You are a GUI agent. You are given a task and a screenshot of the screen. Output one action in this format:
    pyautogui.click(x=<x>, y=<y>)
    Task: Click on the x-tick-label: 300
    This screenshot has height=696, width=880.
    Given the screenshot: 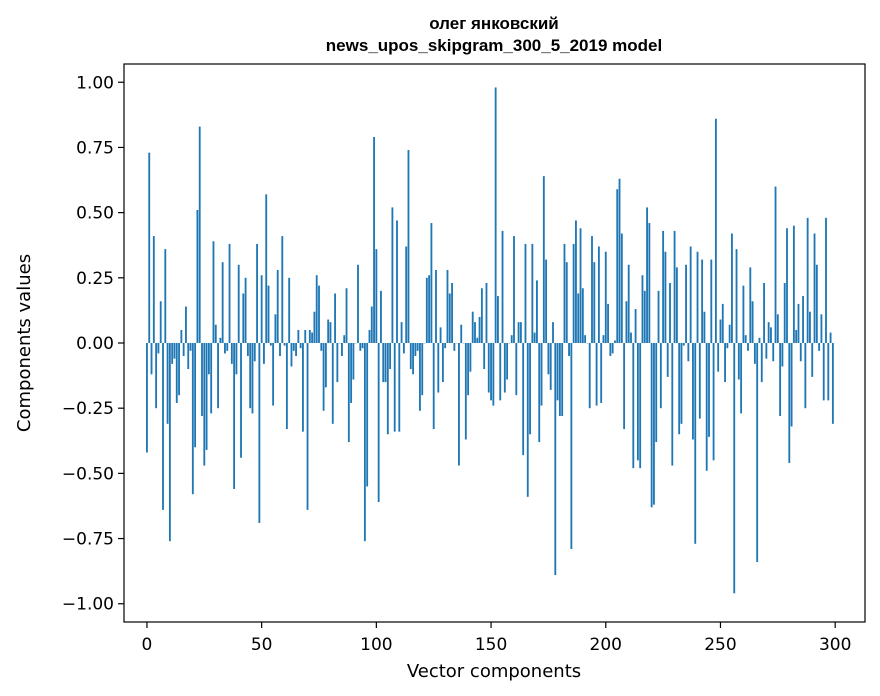 What is the action you would take?
    pyautogui.click(x=835, y=645)
    